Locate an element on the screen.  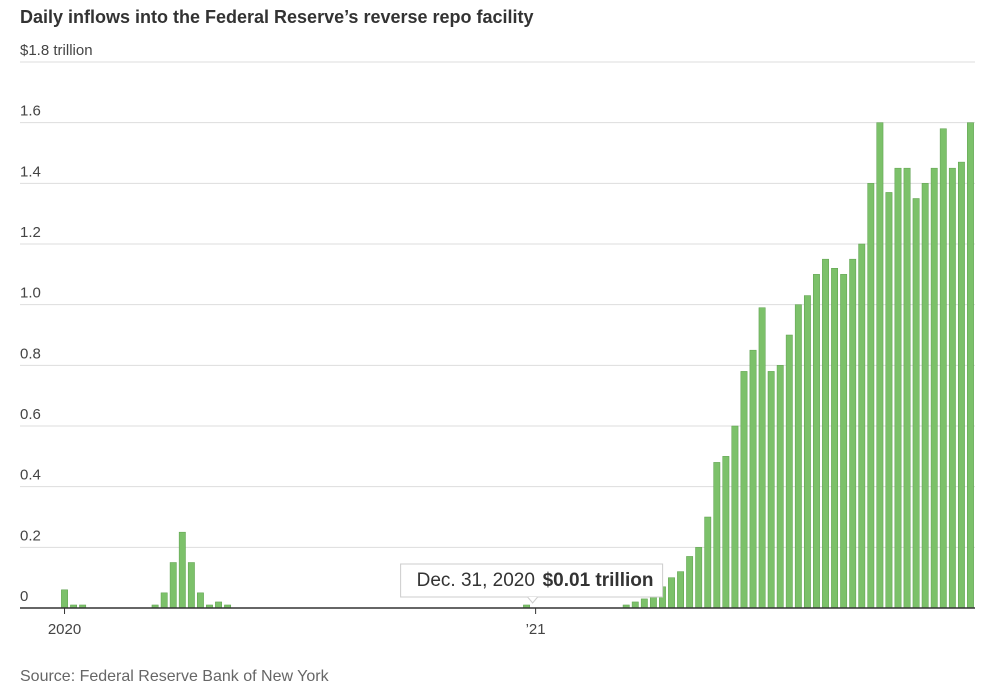
tooltip-pointer is located at coordinates (533, 600).